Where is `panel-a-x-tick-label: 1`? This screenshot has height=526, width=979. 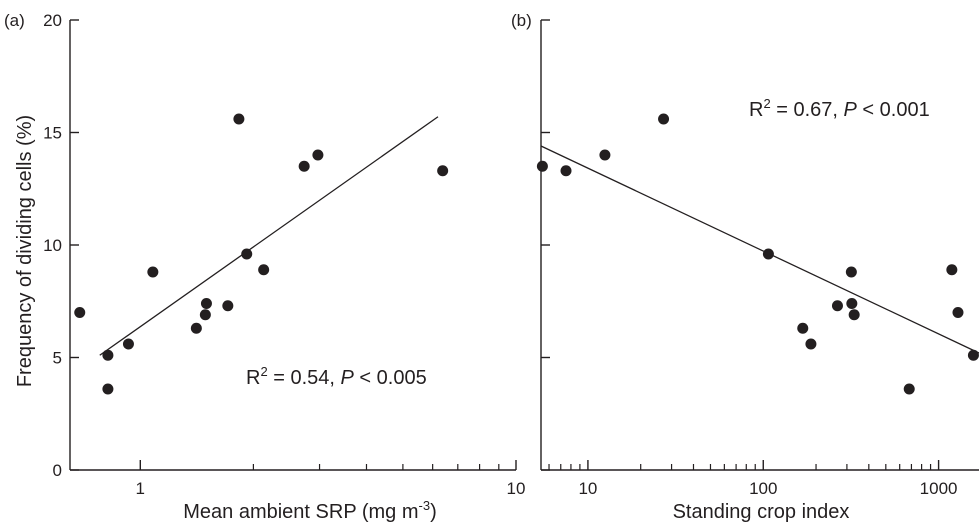
panel-a-x-tick-label: 1 is located at coordinates (140, 488).